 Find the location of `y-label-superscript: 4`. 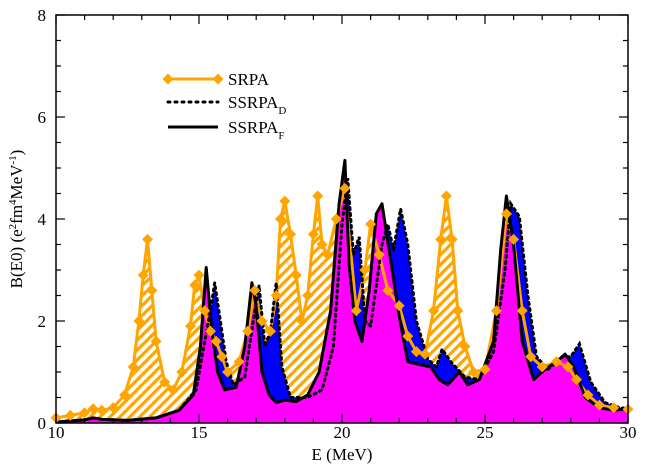

y-label-superscript: 4 is located at coordinates (13, 202).